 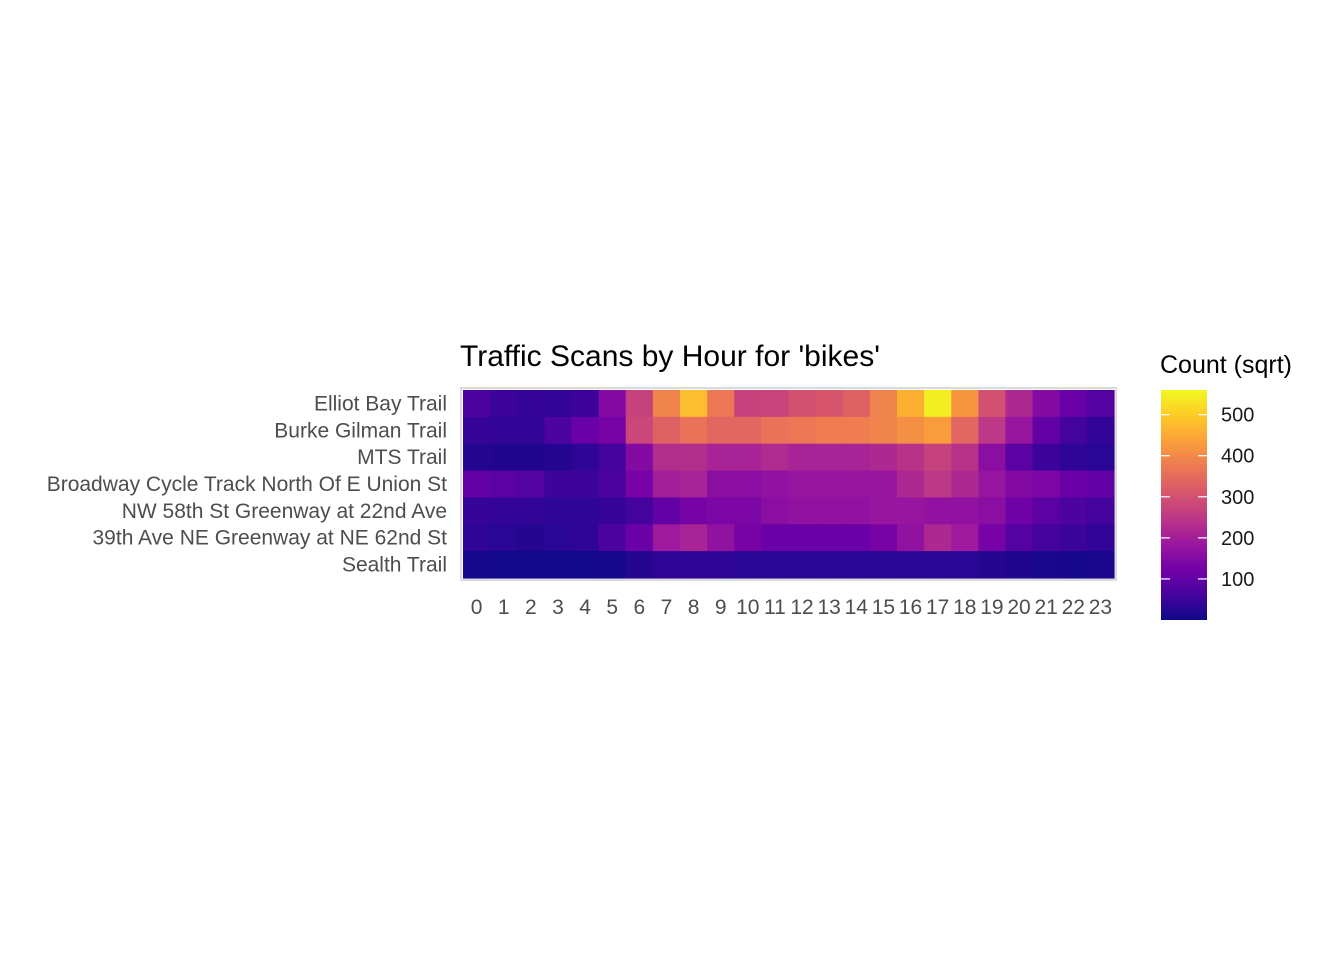 I want to click on legend-colorbar, so click(x=1184, y=505).